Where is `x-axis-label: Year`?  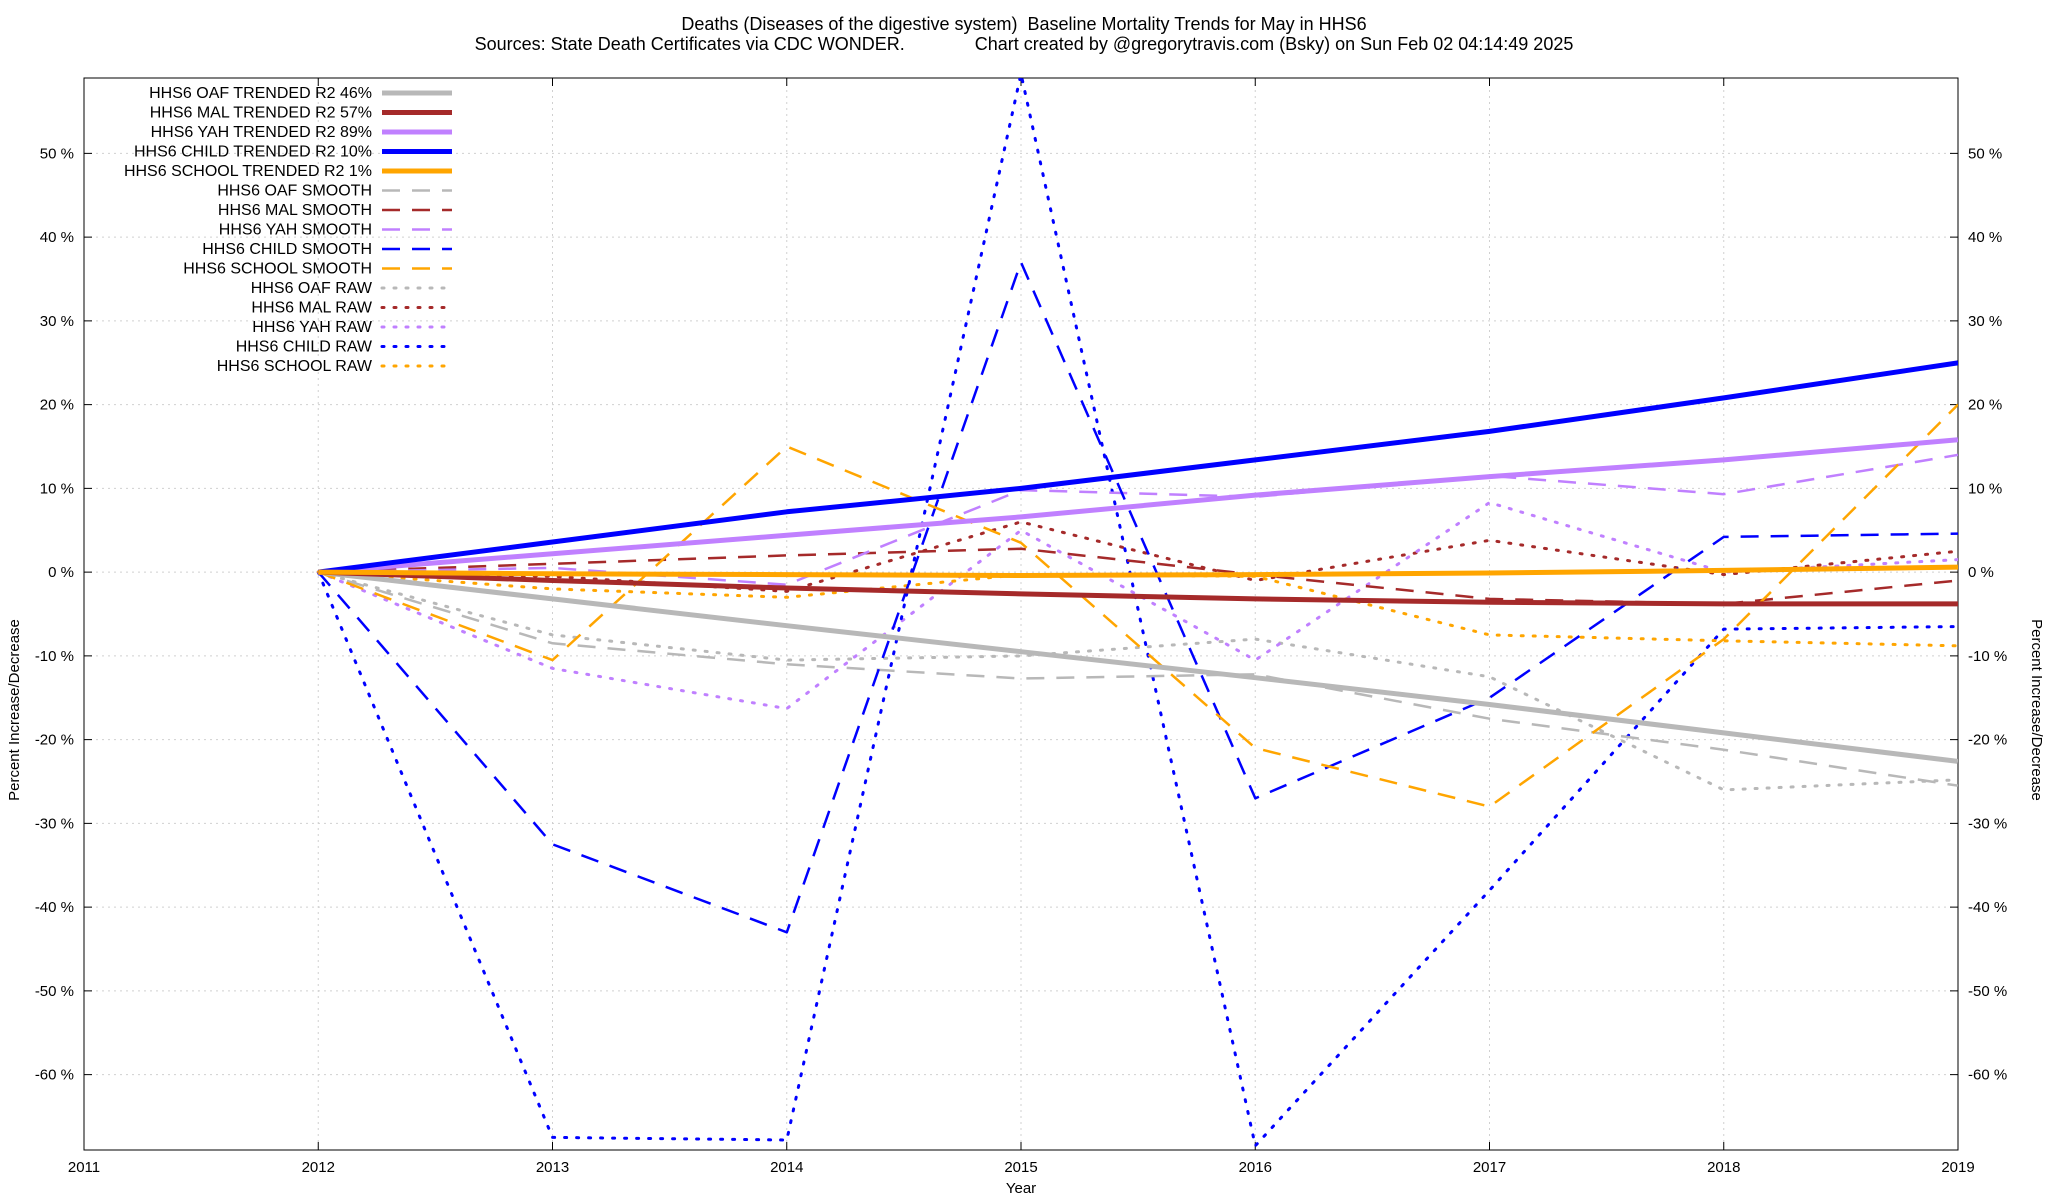 x-axis-label: Year is located at coordinates (1021, 1188).